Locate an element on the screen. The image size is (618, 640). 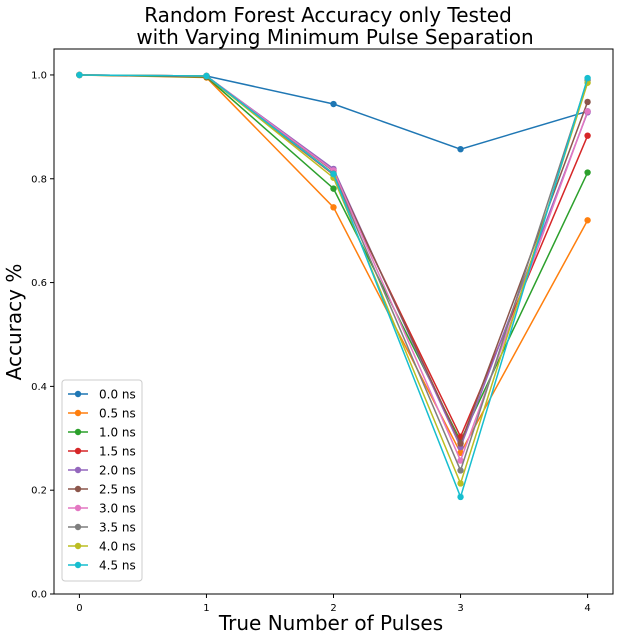
legend-label: 4.0 ns is located at coordinates (117, 547).